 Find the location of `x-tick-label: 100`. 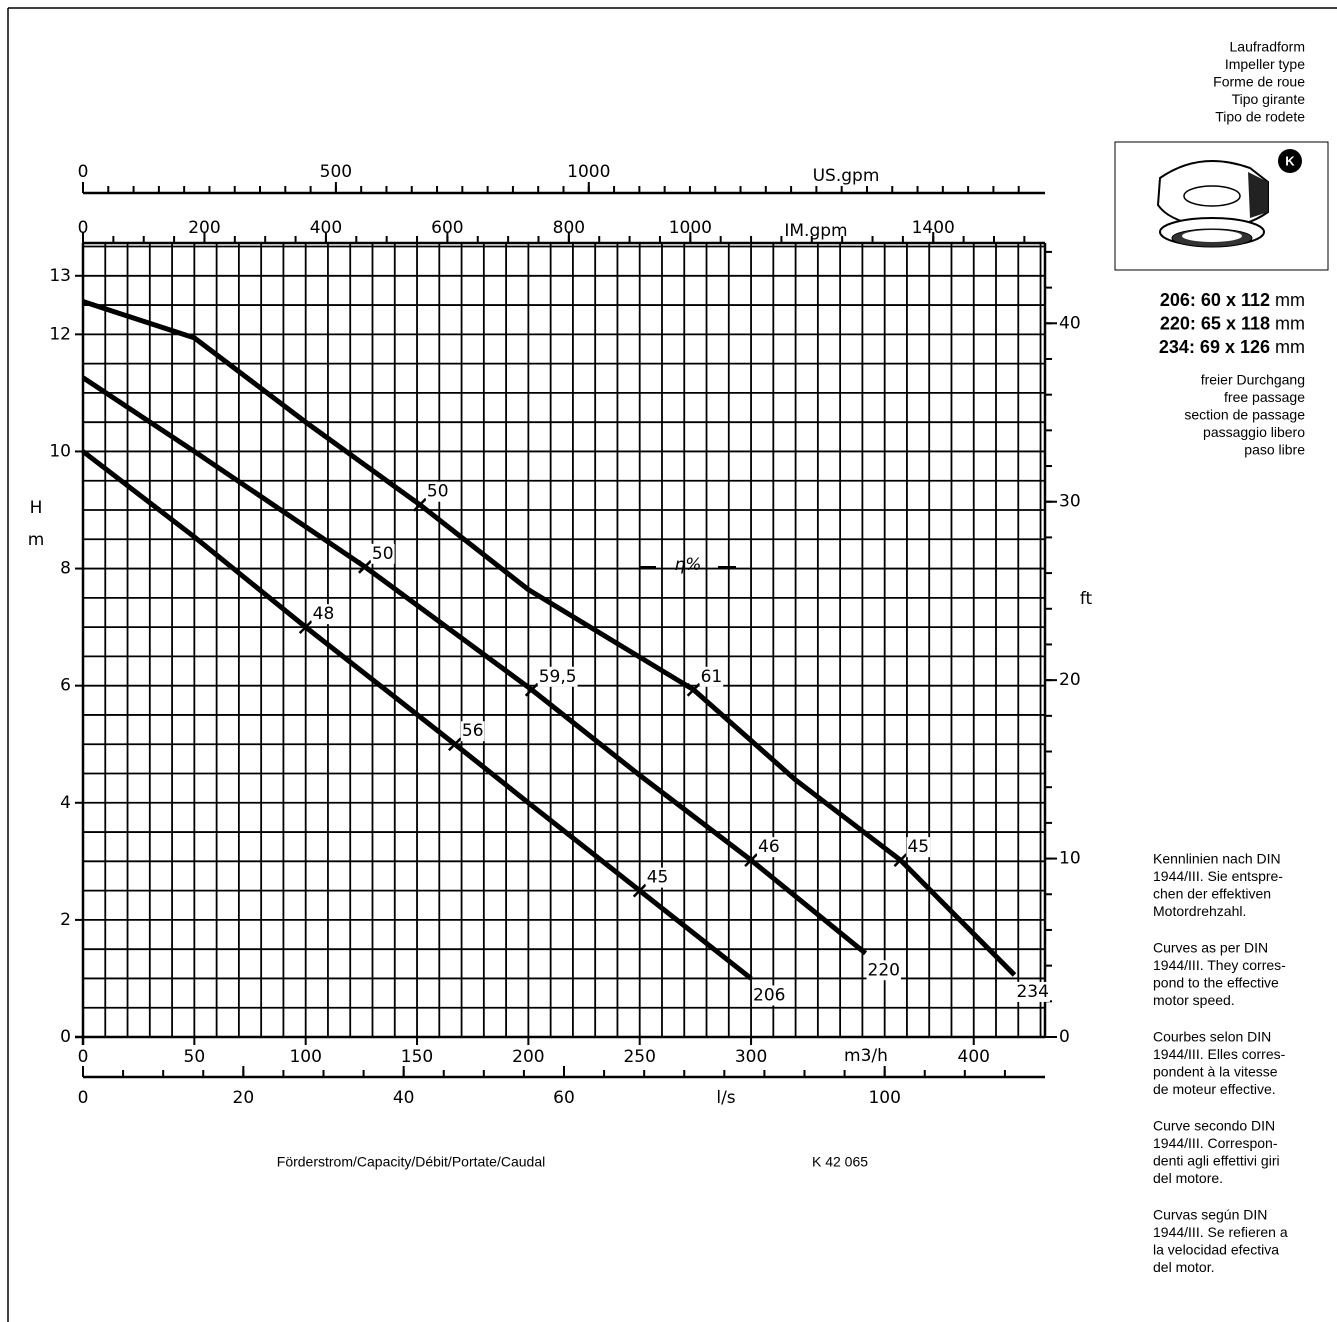

x-tick-label: 100 is located at coordinates (305, 1057).